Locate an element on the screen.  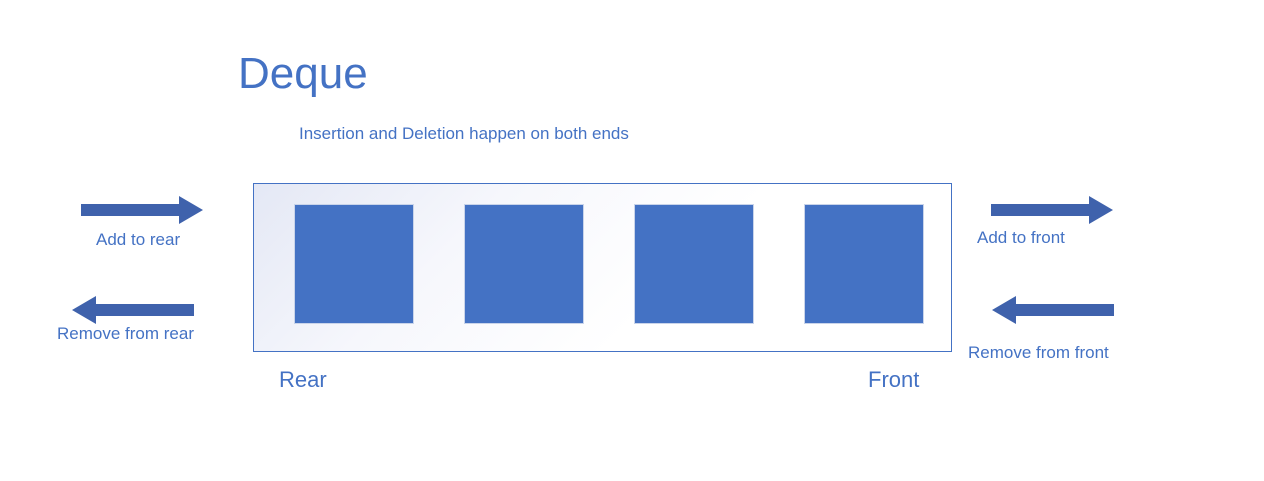
remove-from-rear-label: Remove from rear is located at coordinates (125, 333).